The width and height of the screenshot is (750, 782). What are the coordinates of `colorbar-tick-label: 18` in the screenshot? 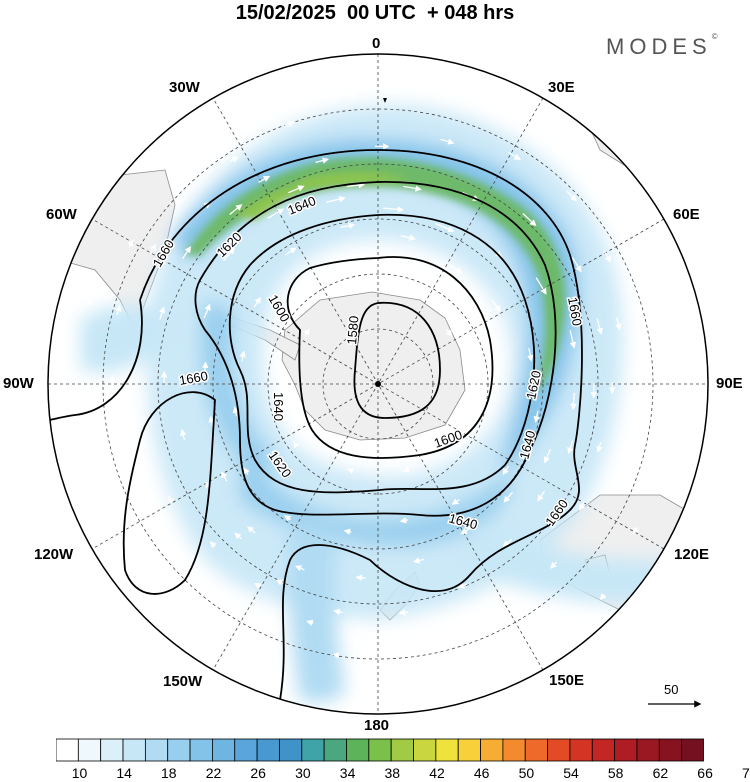 It's located at (169, 773).